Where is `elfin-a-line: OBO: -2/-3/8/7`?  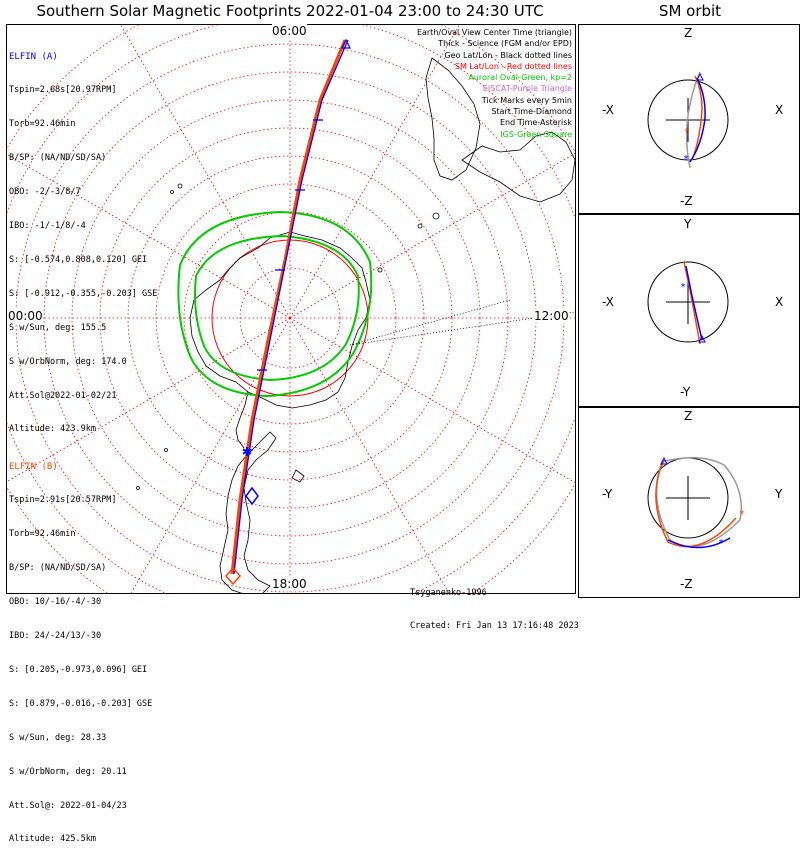
elfin-a-line: OBO: -2/-3/8/7 is located at coordinates (45, 192).